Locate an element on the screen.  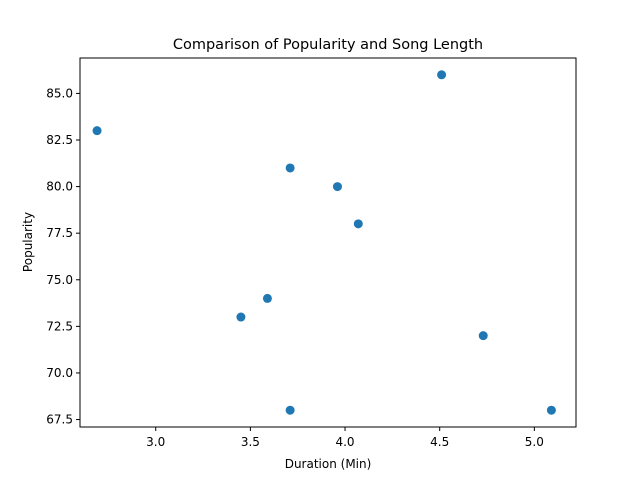
y-tick-label: 85.0 is located at coordinates (59, 93).